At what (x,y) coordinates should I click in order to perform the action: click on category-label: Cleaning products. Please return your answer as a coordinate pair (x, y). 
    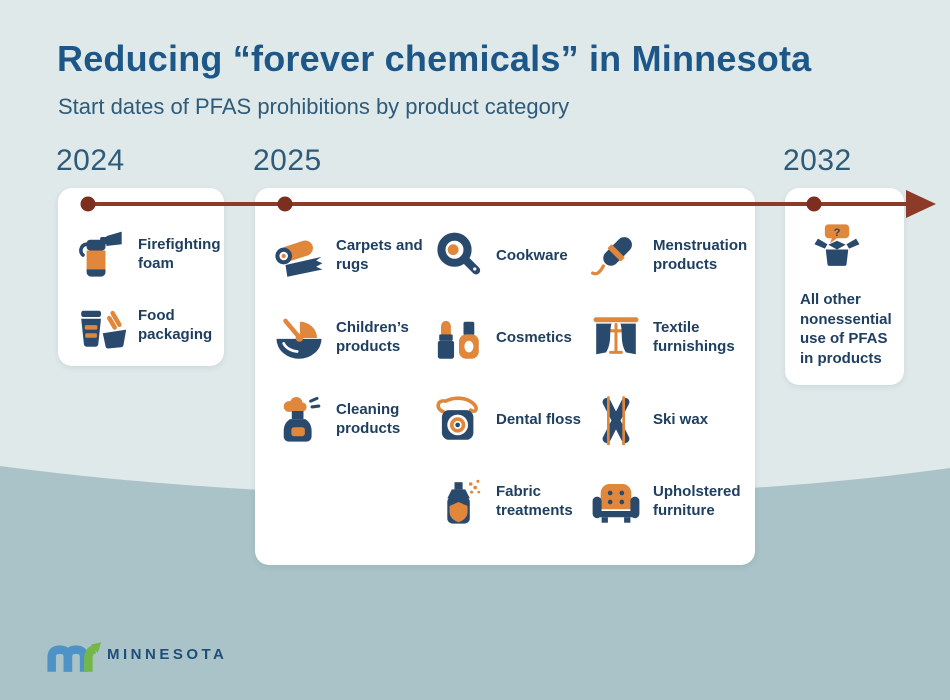
    Looking at the image, I should click on (368, 419).